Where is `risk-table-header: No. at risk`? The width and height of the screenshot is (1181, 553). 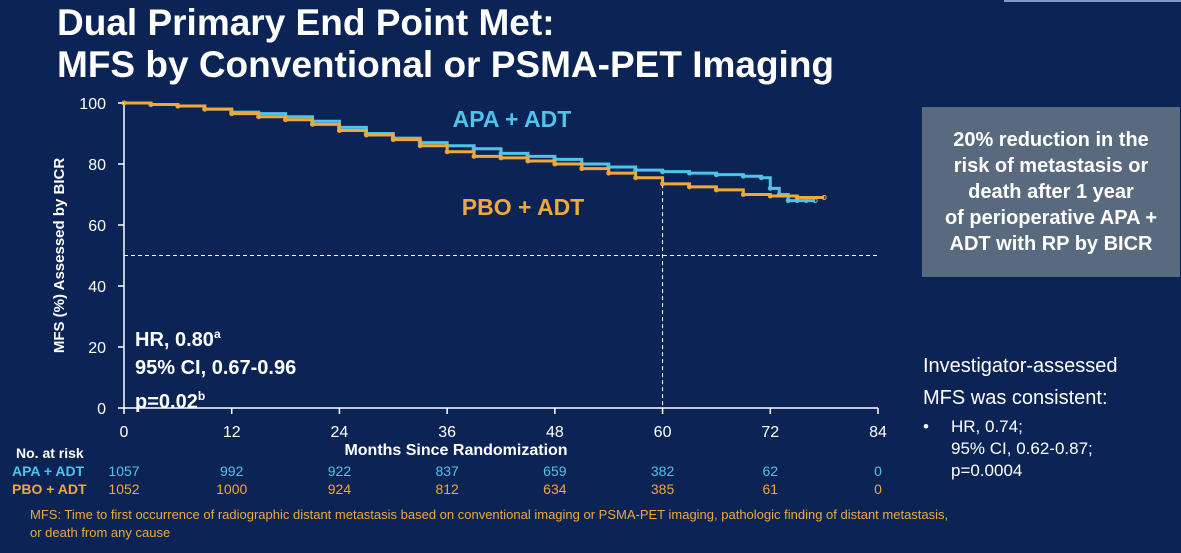 risk-table-header: No. at risk is located at coordinates (50, 453).